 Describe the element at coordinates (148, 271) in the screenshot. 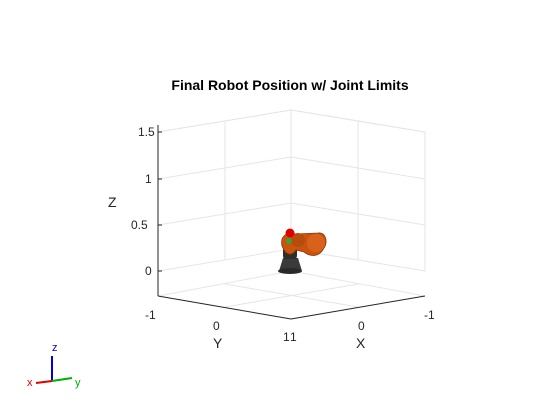

I see `z-tick-label: 0` at that location.